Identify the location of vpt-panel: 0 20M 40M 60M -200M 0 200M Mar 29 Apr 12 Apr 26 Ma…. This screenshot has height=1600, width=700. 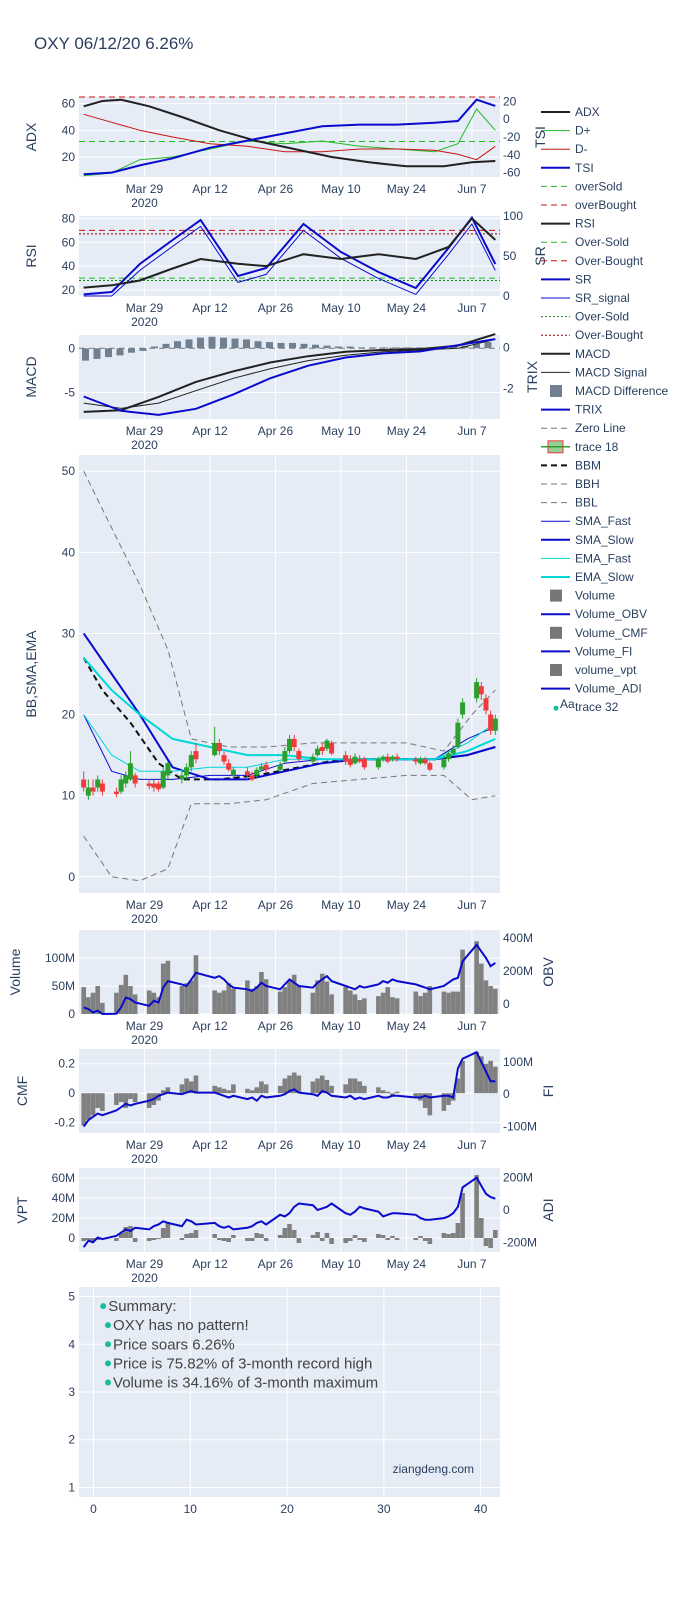
(285, 1226).